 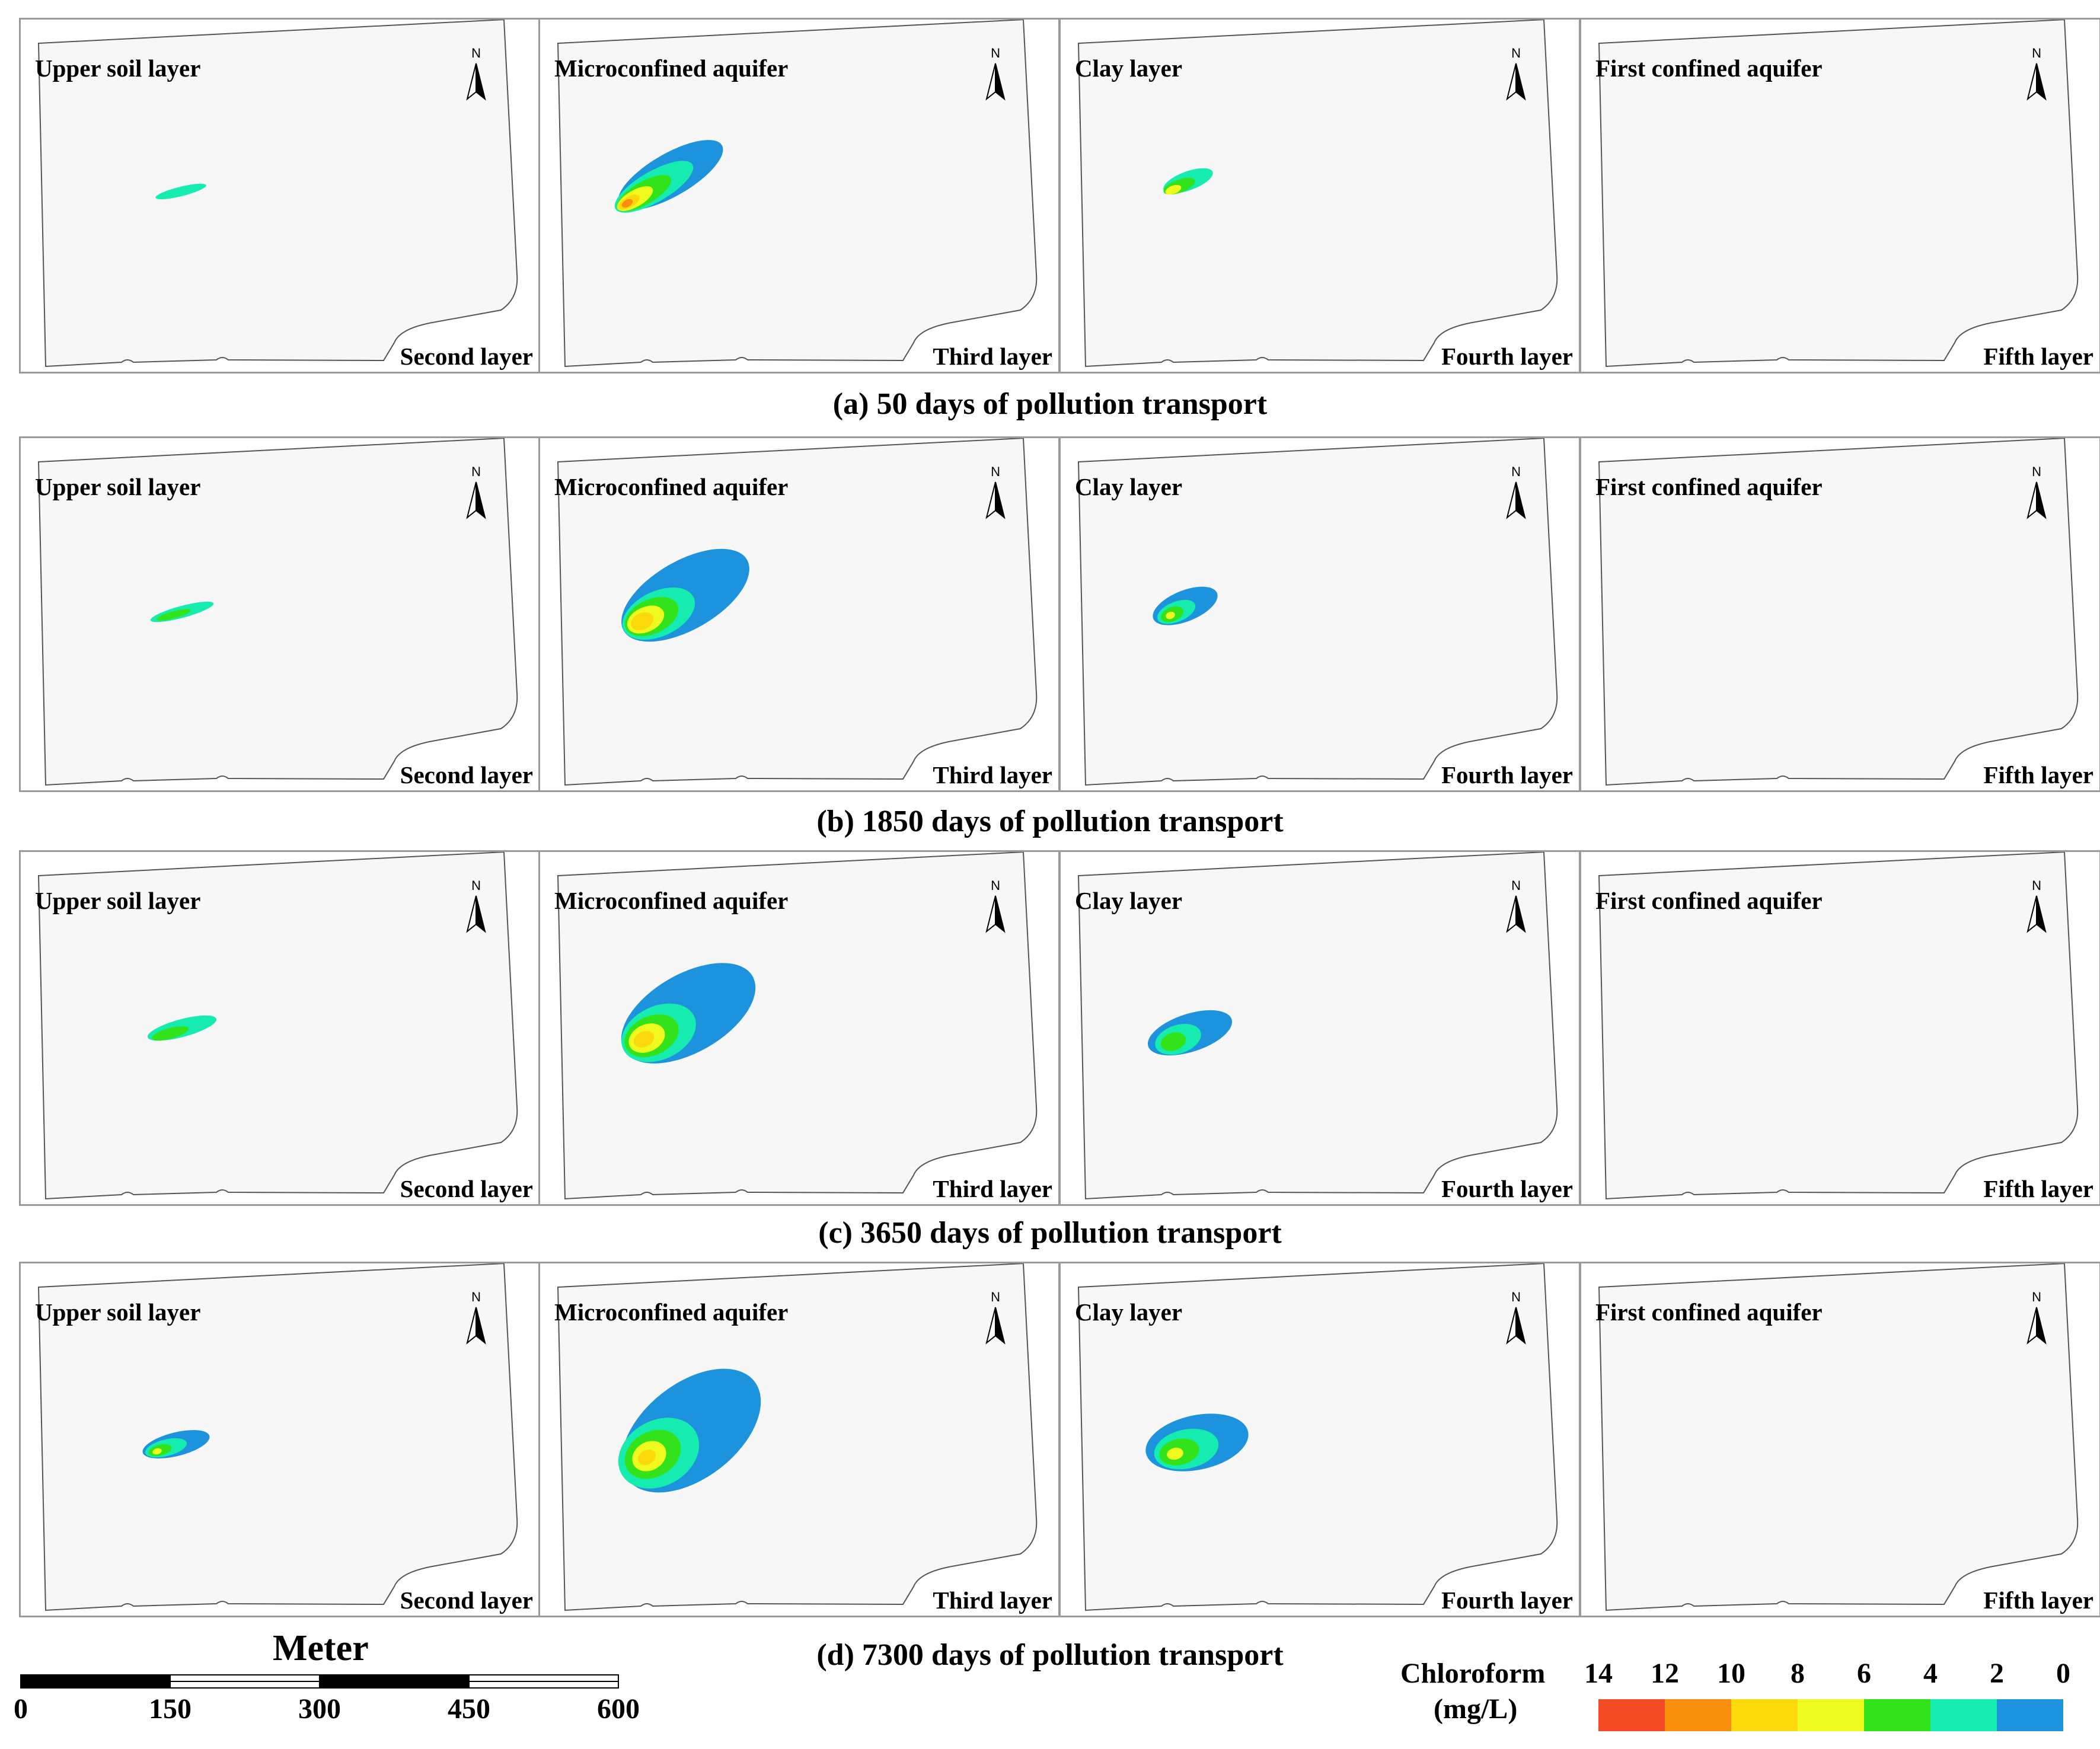 I want to click on panel-a-microconfined: N Microconfined aquifer Third layer, so click(x=799, y=196).